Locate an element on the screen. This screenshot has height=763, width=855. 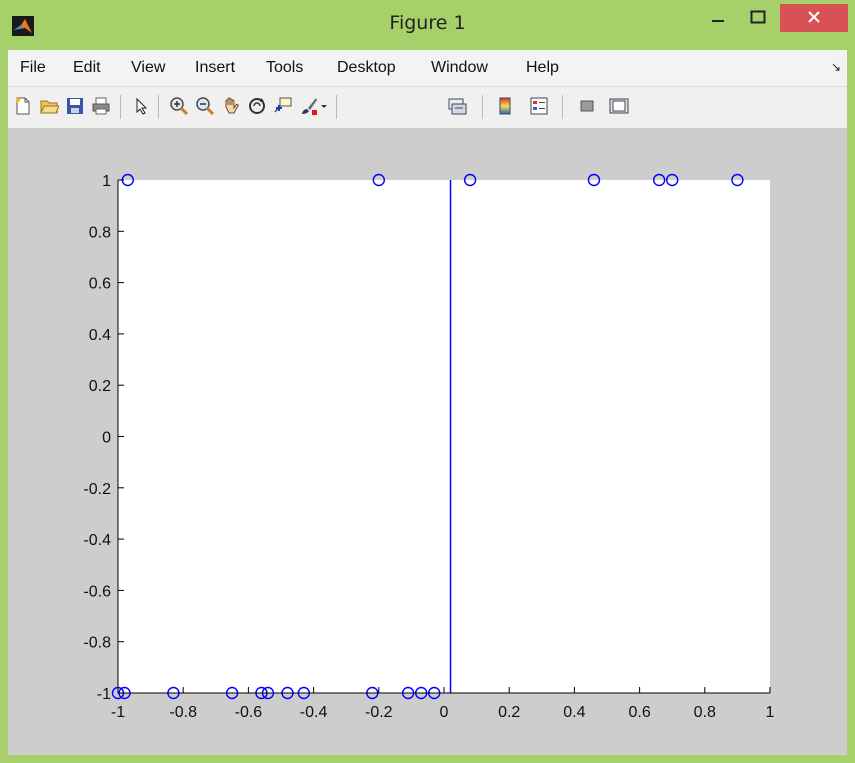
title-bar: Figure 1 is located at coordinates (427, 25).